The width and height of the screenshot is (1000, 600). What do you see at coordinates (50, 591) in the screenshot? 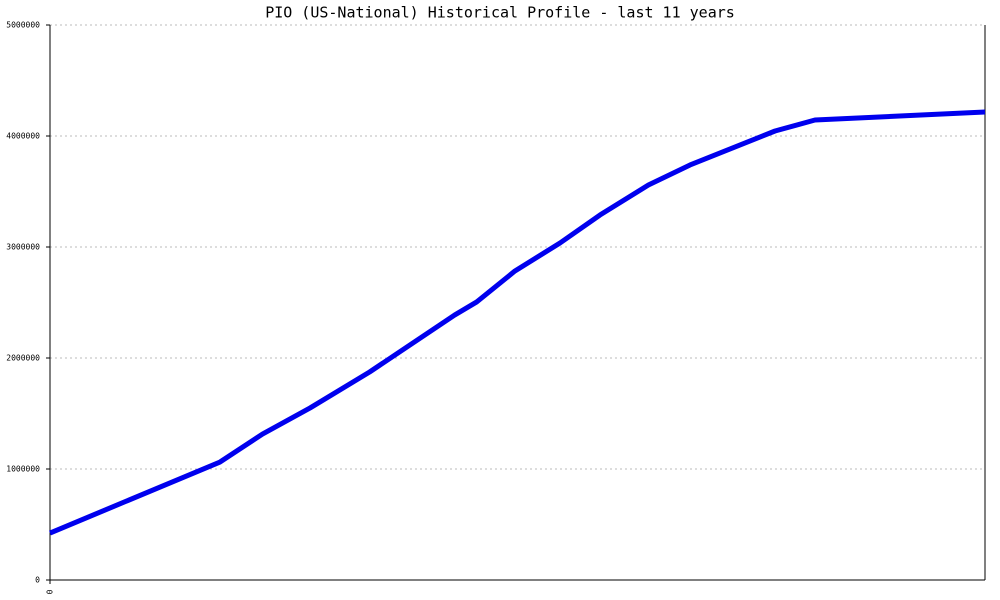
I see `x-tick-label: 0` at bounding box center [50, 591].